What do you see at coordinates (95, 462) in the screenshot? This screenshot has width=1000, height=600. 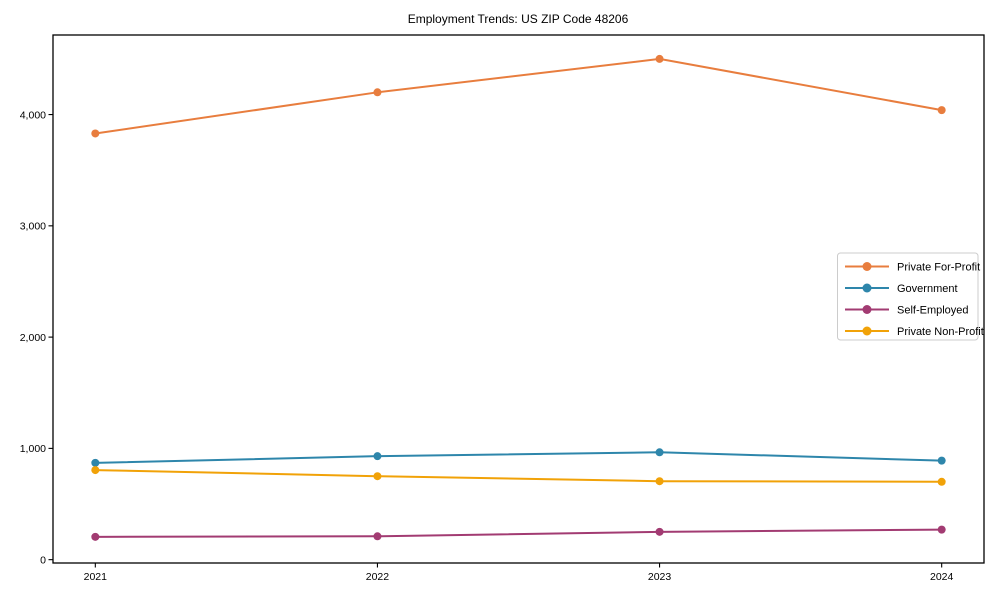 I see `data-point-government-2021` at bounding box center [95, 462].